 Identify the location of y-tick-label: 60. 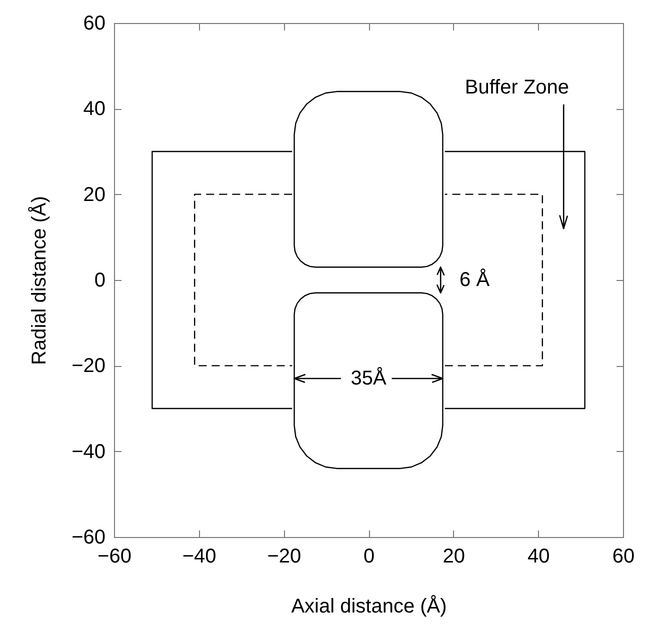
(94, 23).